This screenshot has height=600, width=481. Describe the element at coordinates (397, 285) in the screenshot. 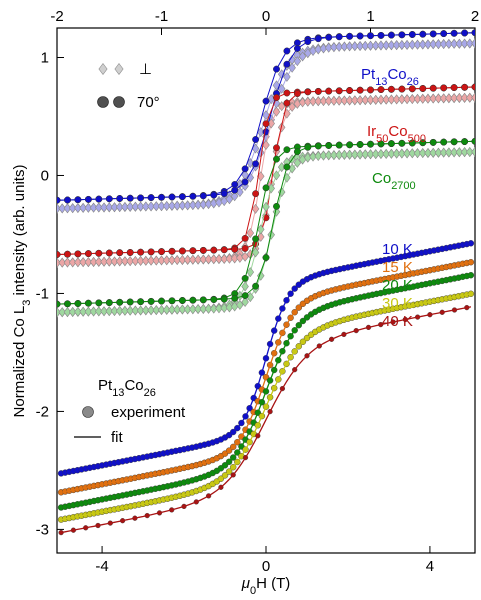

I see `temperature-label-2: 20 K` at that location.